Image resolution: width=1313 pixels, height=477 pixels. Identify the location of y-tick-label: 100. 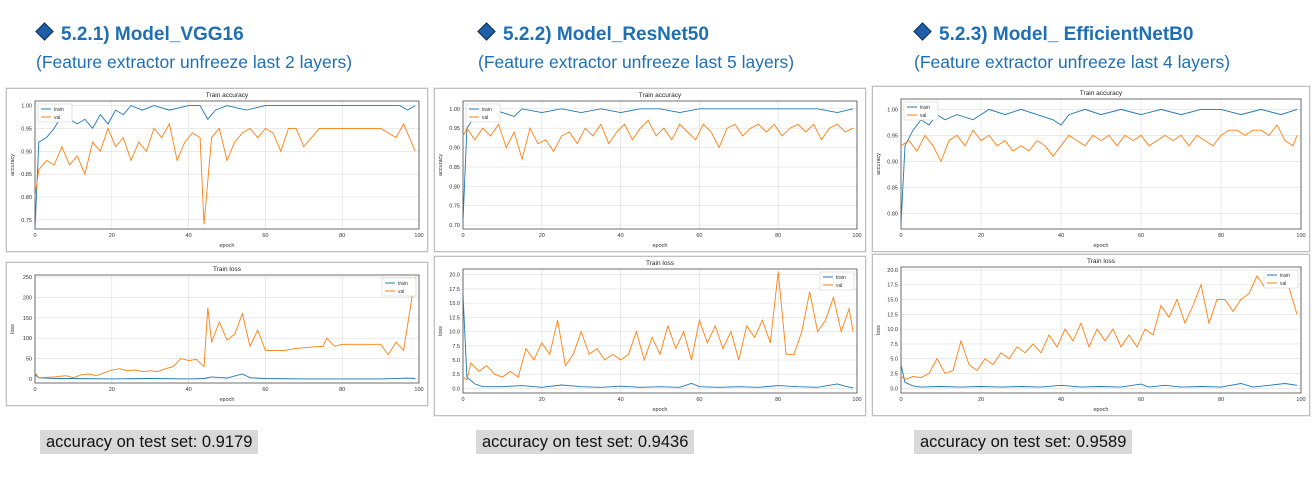
(27, 339).